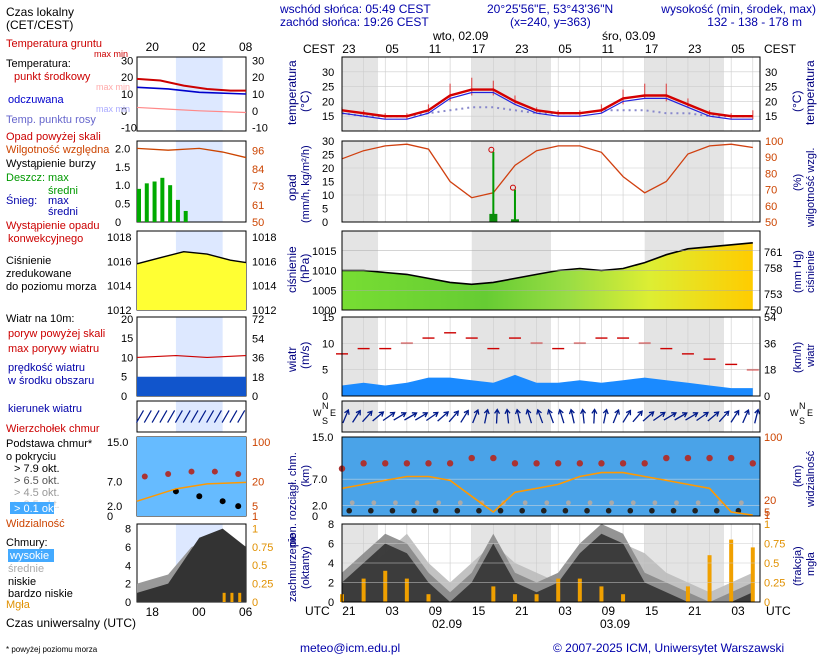  Describe the element at coordinates (38, 64) in the screenshot. I see `legend-temp-air: Temperatura:` at that location.